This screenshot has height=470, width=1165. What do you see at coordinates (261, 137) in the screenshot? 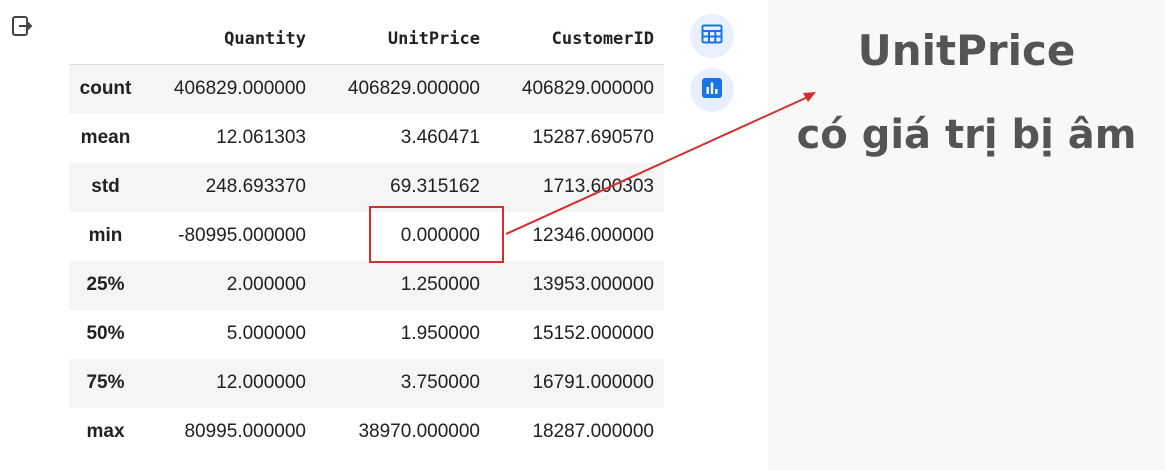
I see `table-cell: 12.061303` at bounding box center [261, 137].